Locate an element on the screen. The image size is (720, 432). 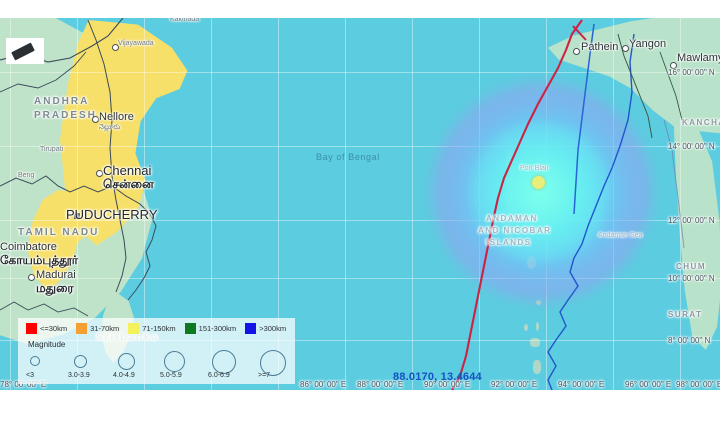
city-label-port-blair: Port Blair is located at coordinates (534, 168).